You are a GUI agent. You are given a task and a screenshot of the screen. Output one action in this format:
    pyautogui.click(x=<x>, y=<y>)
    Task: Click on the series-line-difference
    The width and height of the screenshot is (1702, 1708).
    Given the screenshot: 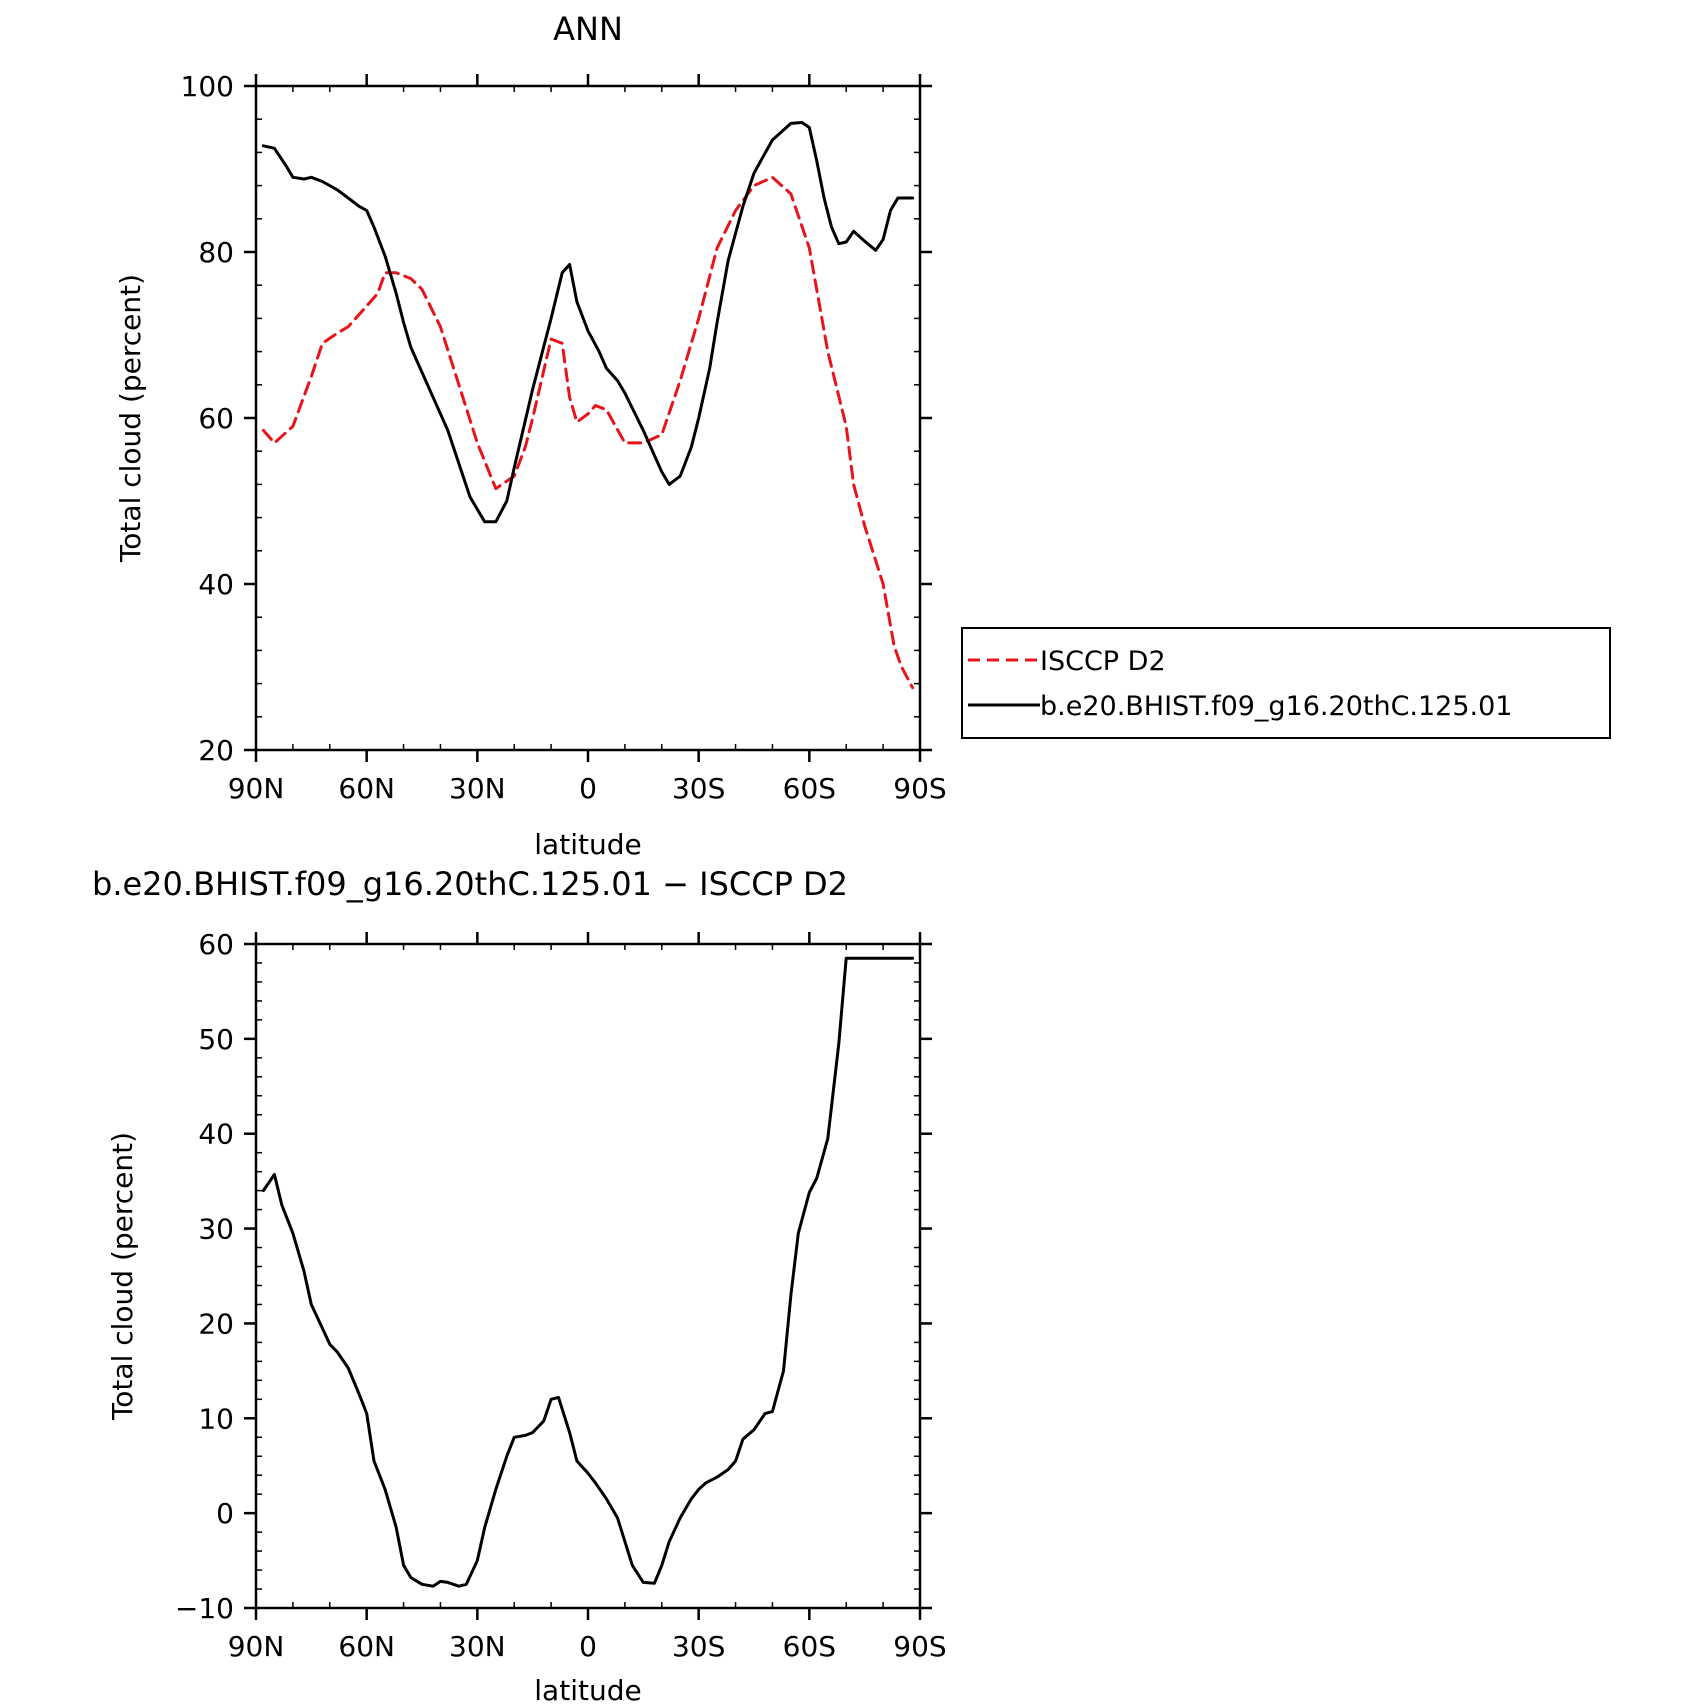 What is the action you would take?
    pyautogui.click(x=588, y=1272)
    